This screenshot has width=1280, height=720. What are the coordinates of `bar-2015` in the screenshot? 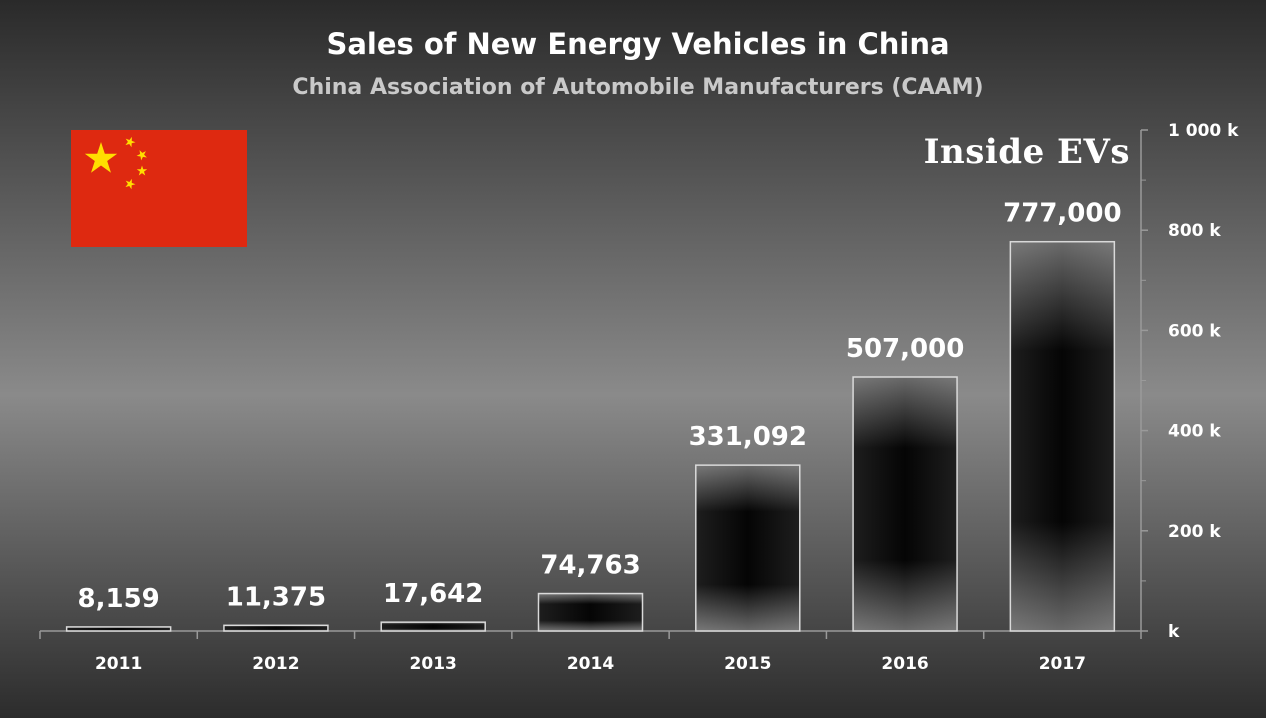 It's located at (748, 548).